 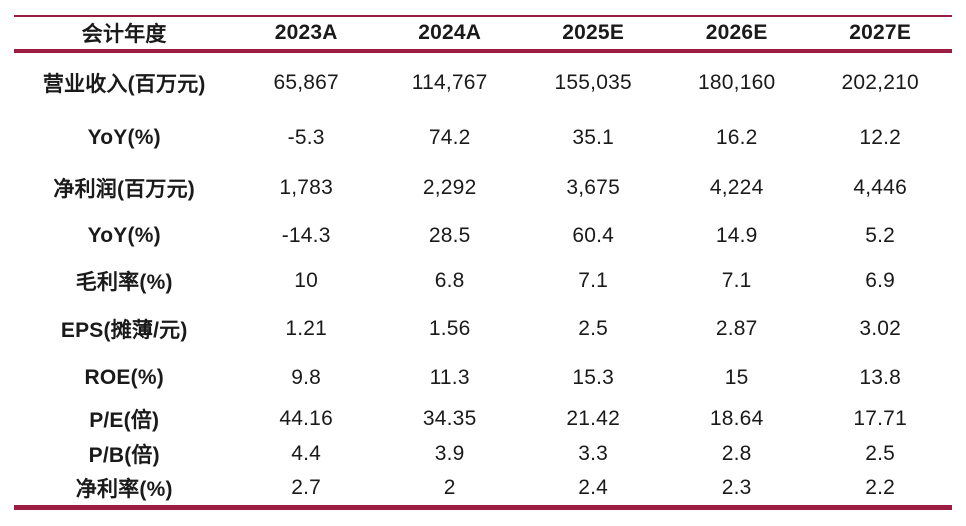 I want to click on cell-value: 74.2, so click(x=449, y=137).